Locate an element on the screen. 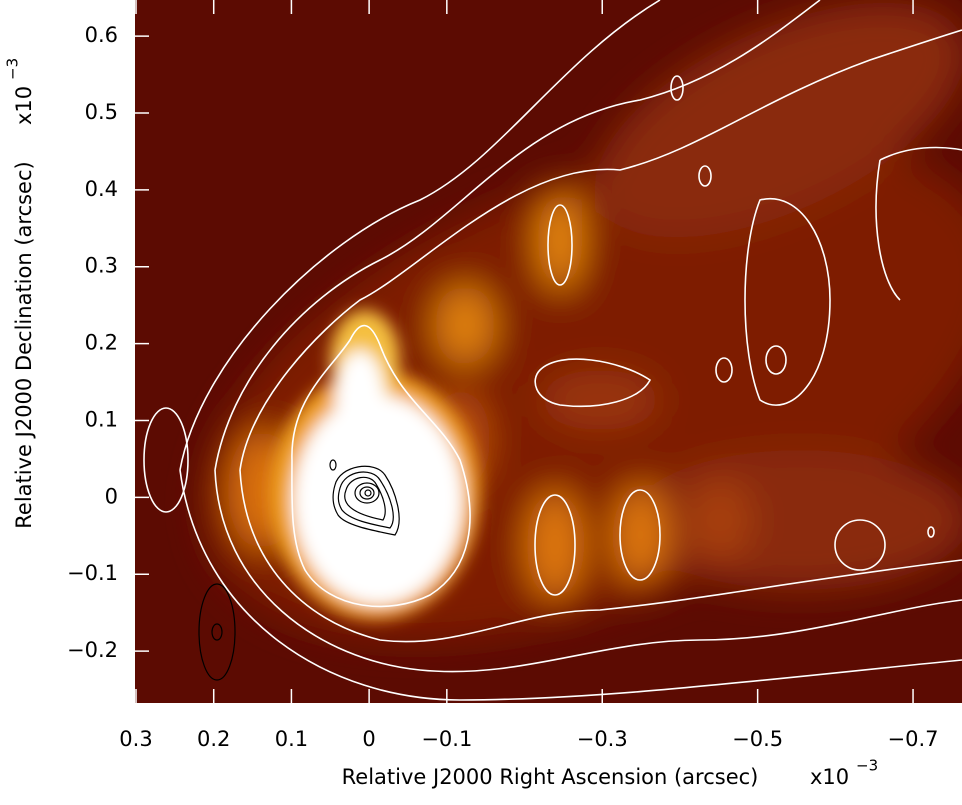 Image resolution: width=962 pixels, height=805 pixels. y-axis-label: Relative J2000 Declination (arcsec) is located at coordinates (24, 344).